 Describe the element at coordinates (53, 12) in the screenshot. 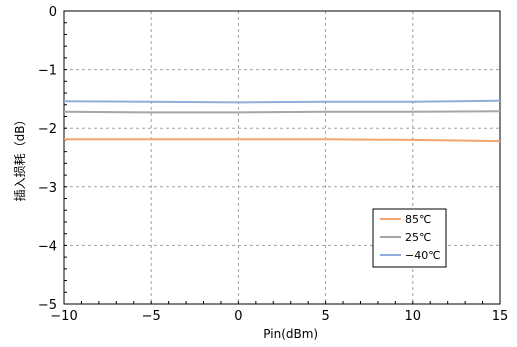

I see `y-tick-label: 0` at that location.